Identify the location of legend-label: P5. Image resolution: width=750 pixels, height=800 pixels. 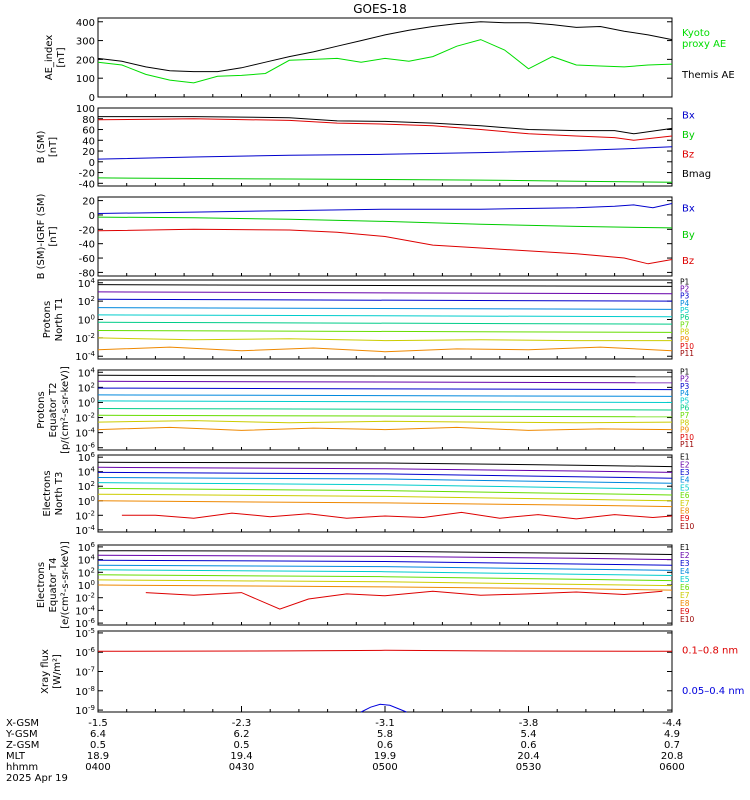
(685, 310).